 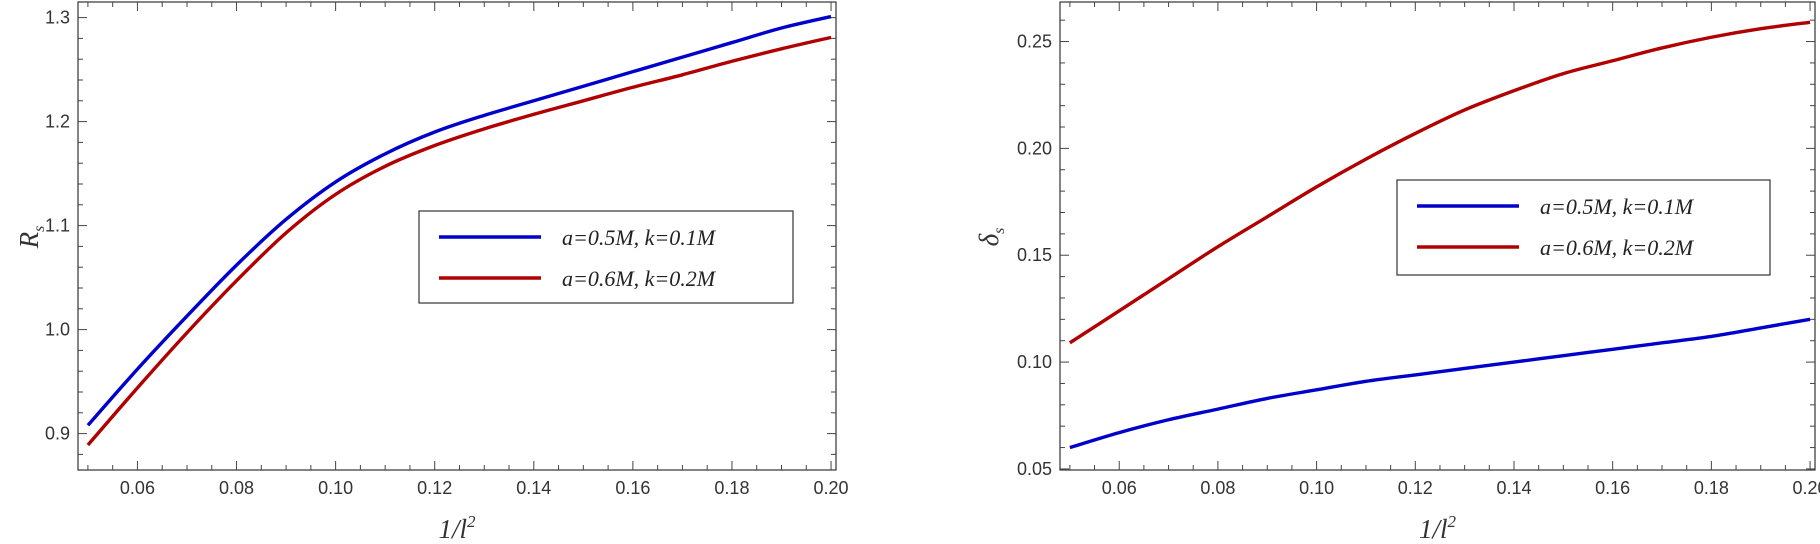 I want to click on y-tick-label: 1.2, so click(x=57, y=122).